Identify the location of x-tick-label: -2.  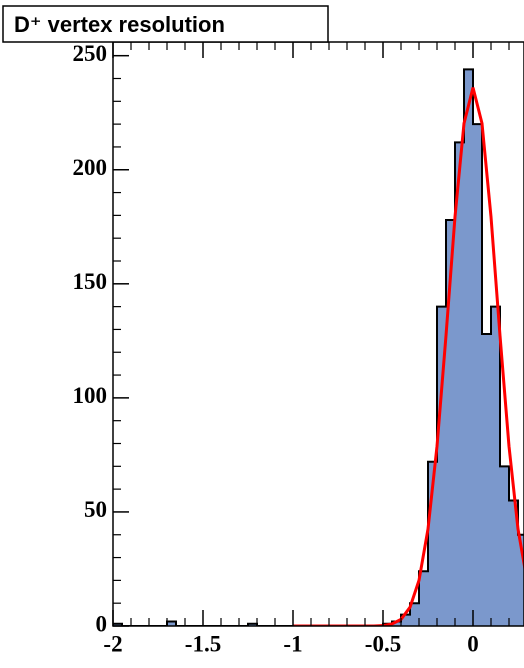
(112, 643).